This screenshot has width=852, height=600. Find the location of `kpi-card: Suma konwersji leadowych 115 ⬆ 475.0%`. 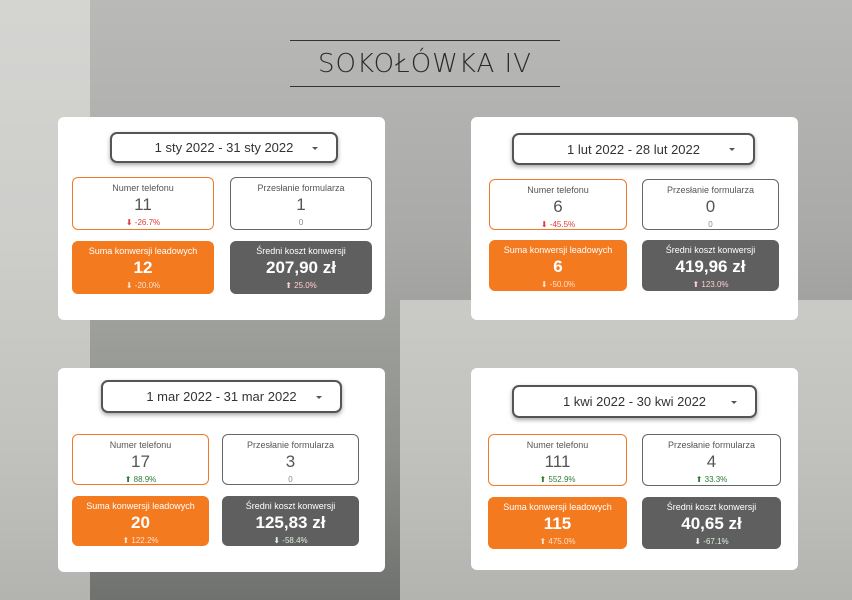

kpi-card: Suma konwersji leadowych 115 ⬆ 475.0% is located at coordinates (557, 523).